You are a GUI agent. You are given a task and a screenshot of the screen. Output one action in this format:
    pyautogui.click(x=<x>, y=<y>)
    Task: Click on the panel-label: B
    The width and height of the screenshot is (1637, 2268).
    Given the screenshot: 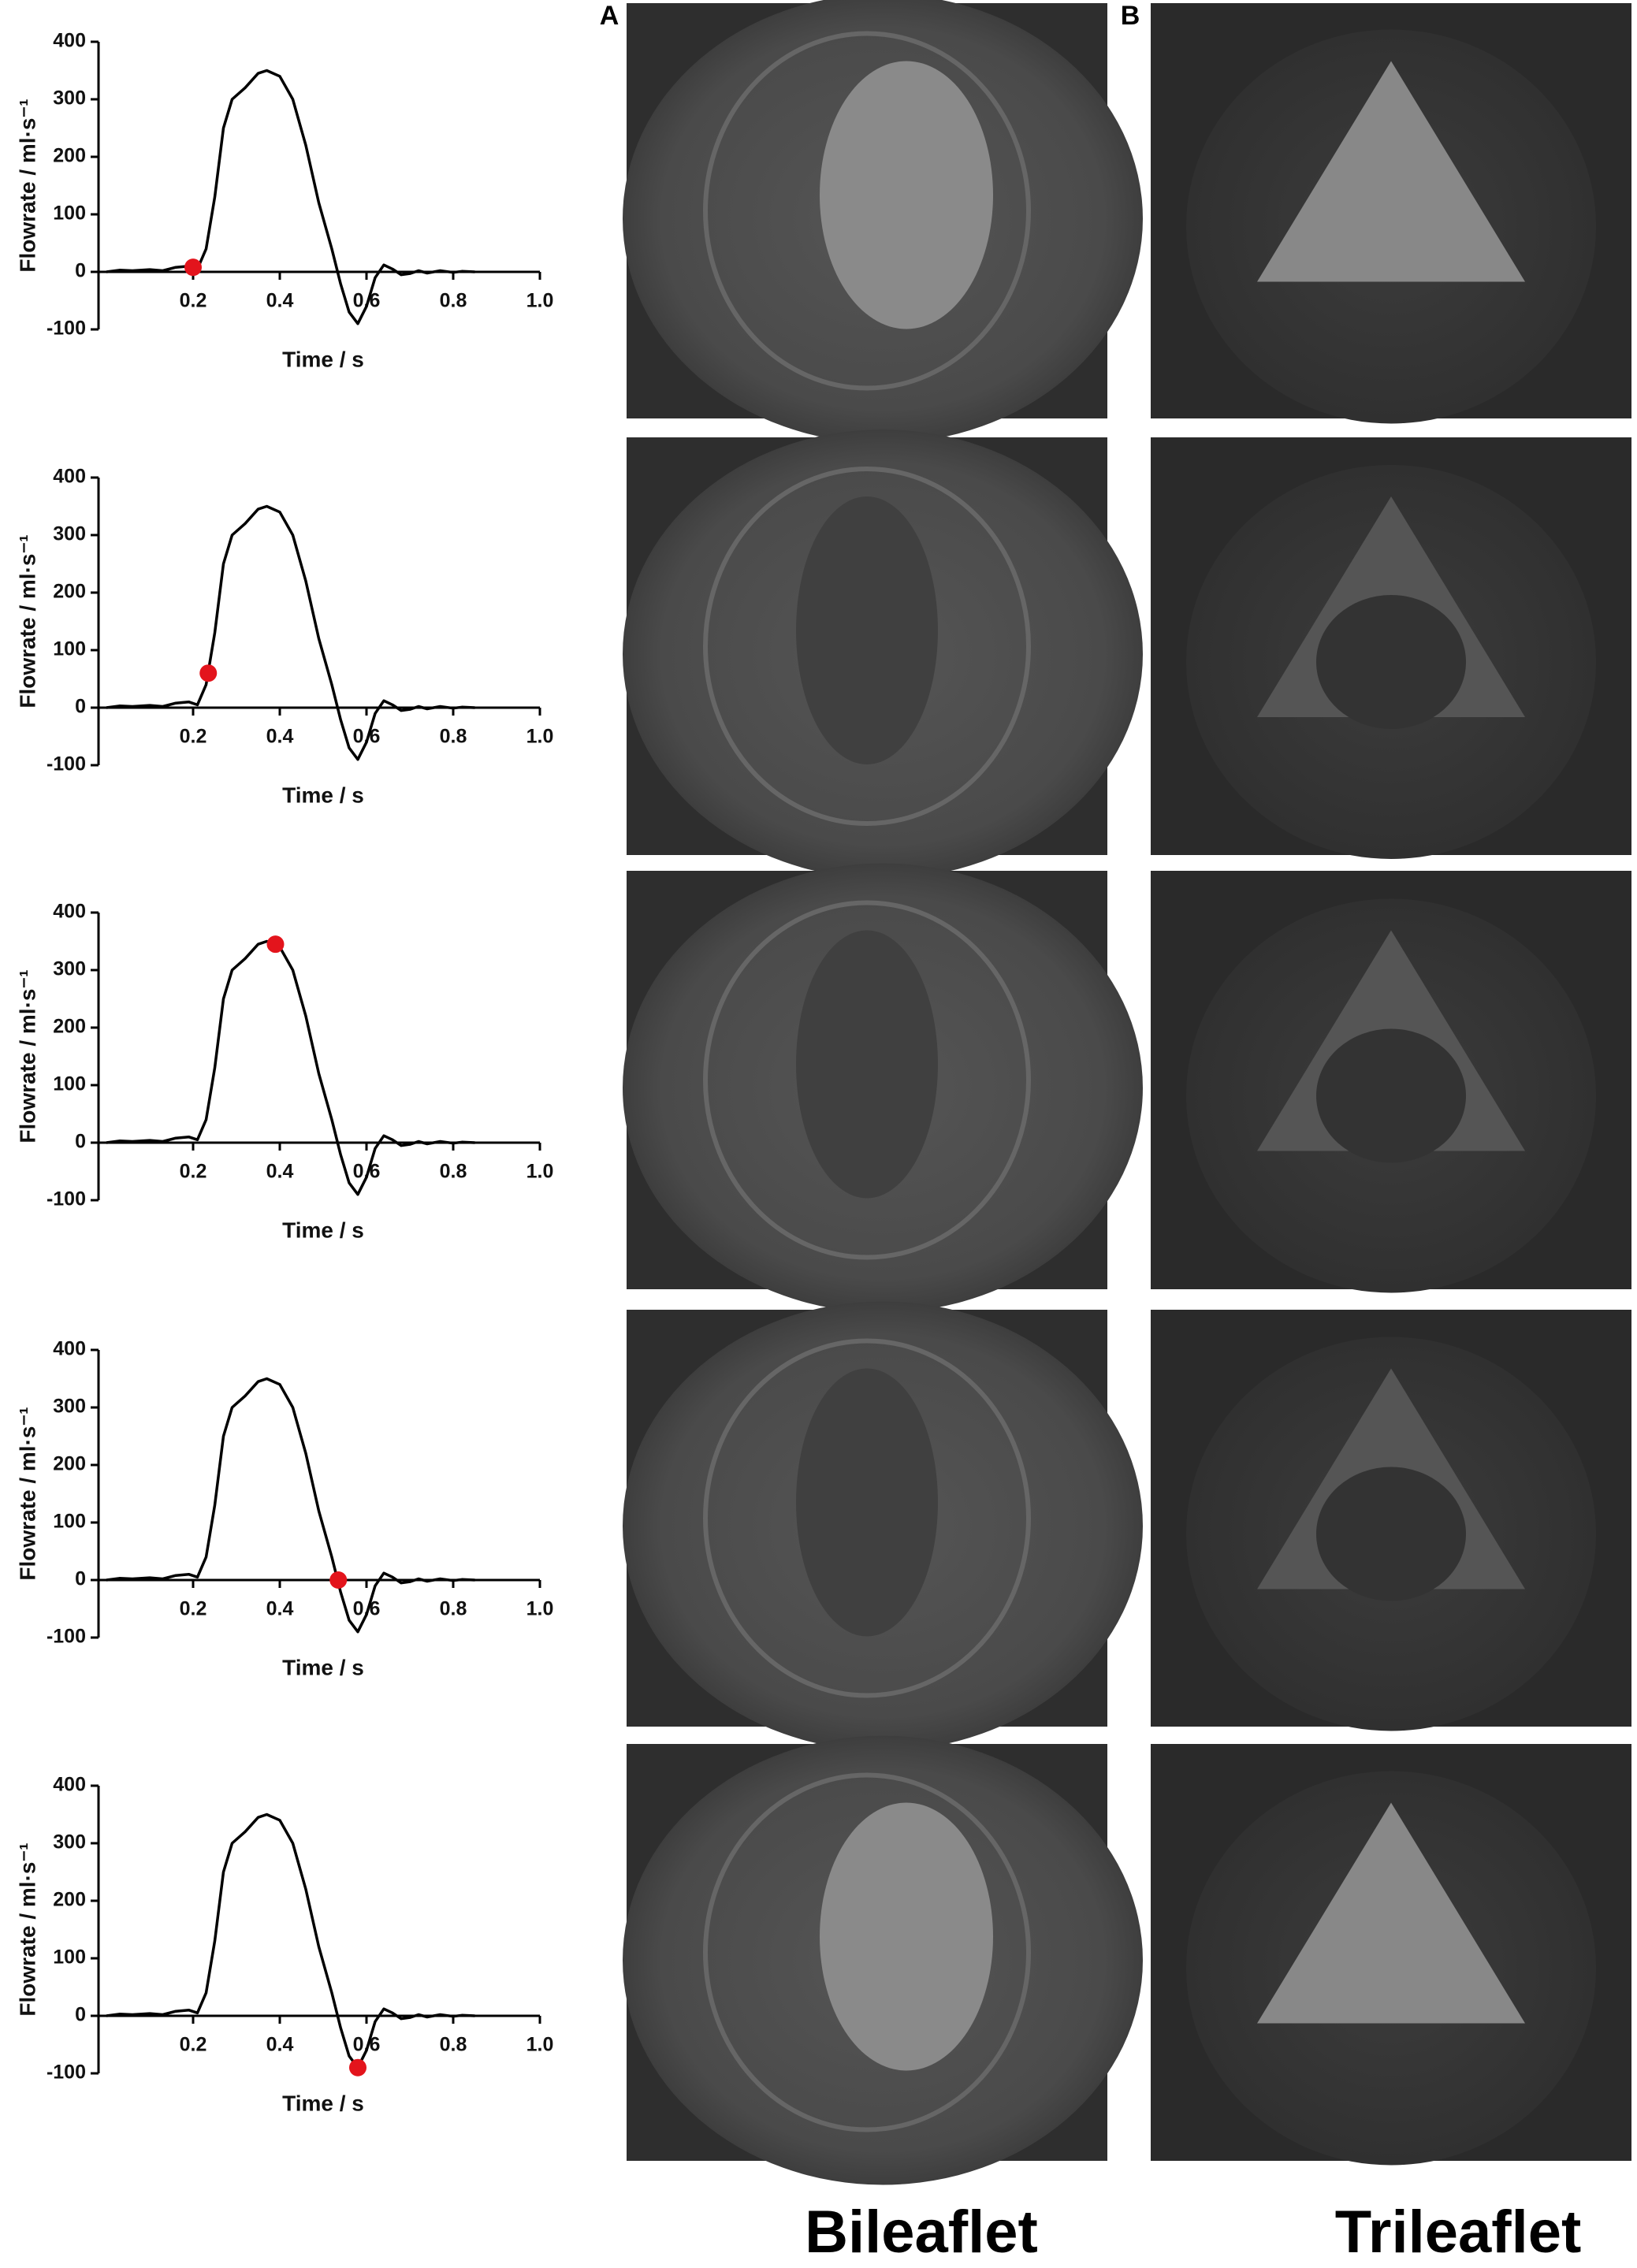 What is the action you would take?
    pyautogui.click(x=1130, y=16)
    